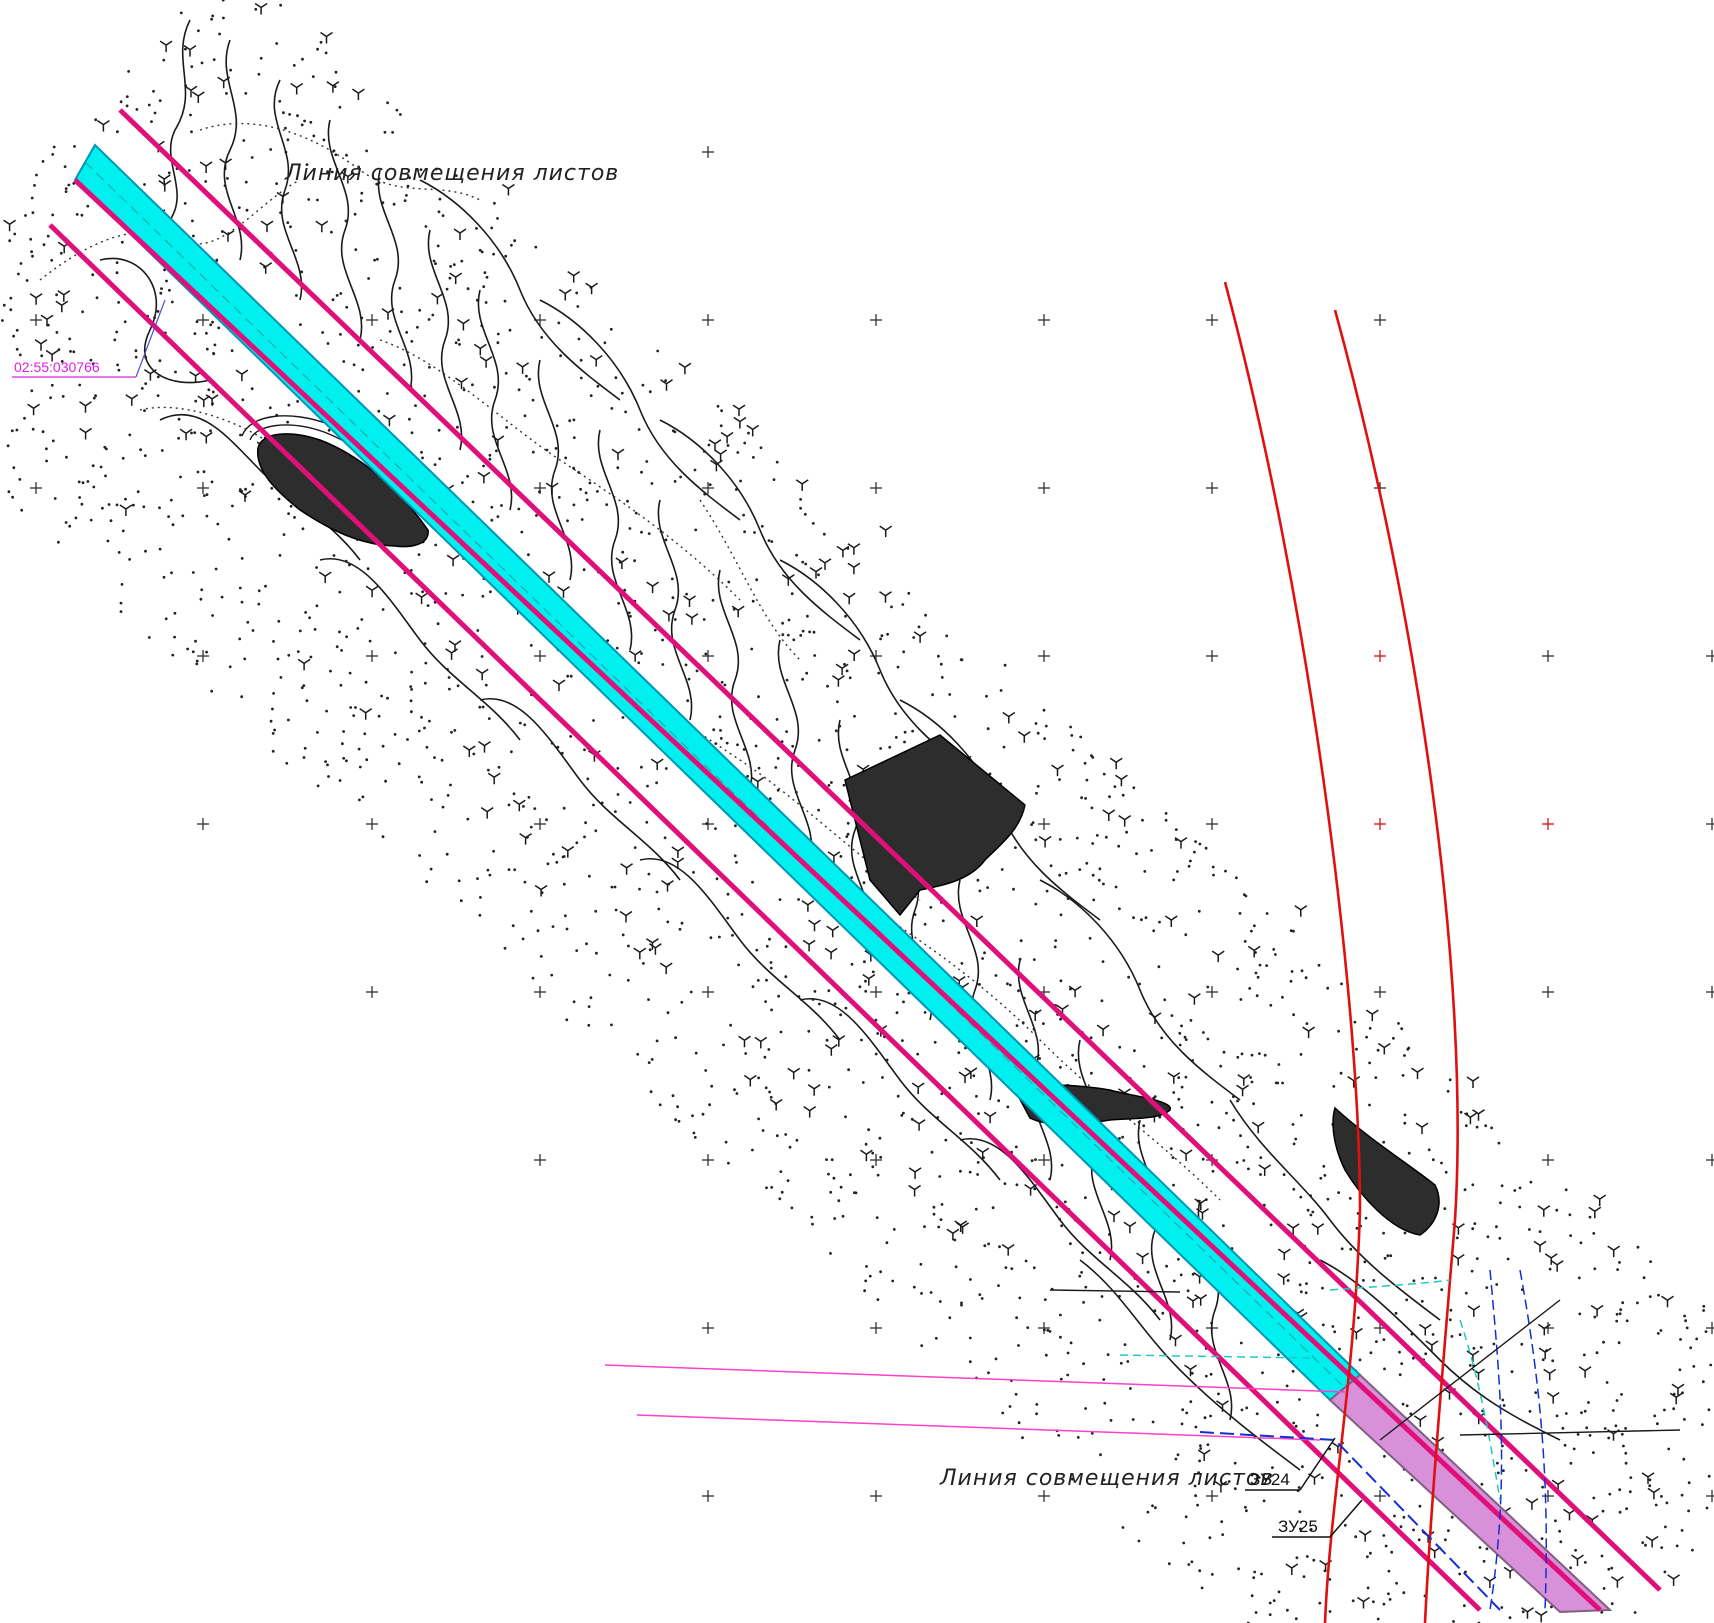 The image size is (1714, 1623). What do you see at coordinates (57, 367) in the screenshot?
I see `cadastral-number-label: 02:55:030766` at bounding box center [57, 367].